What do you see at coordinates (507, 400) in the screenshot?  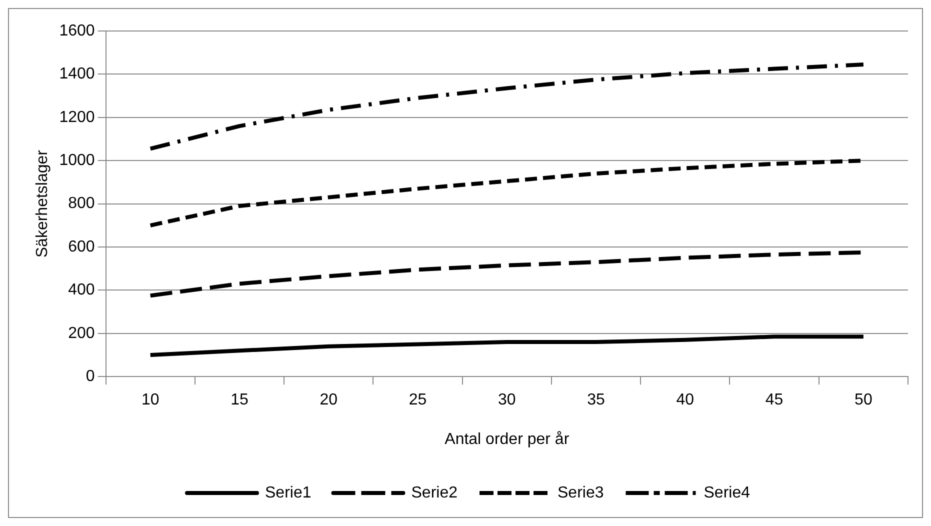 I see `x-tick-label: 30` at bounding box center [507, 400].